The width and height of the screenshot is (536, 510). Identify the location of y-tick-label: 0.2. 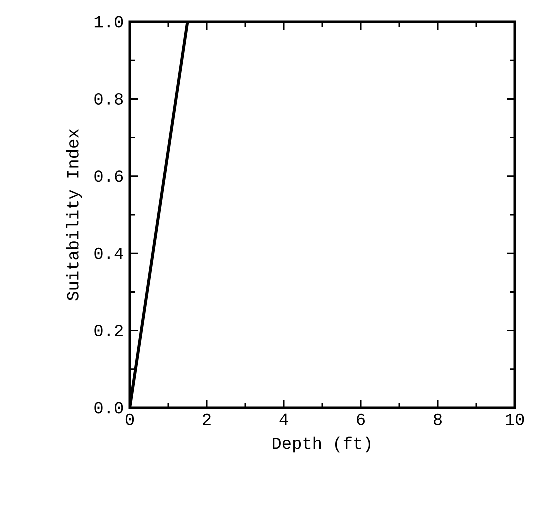
(108, 331).